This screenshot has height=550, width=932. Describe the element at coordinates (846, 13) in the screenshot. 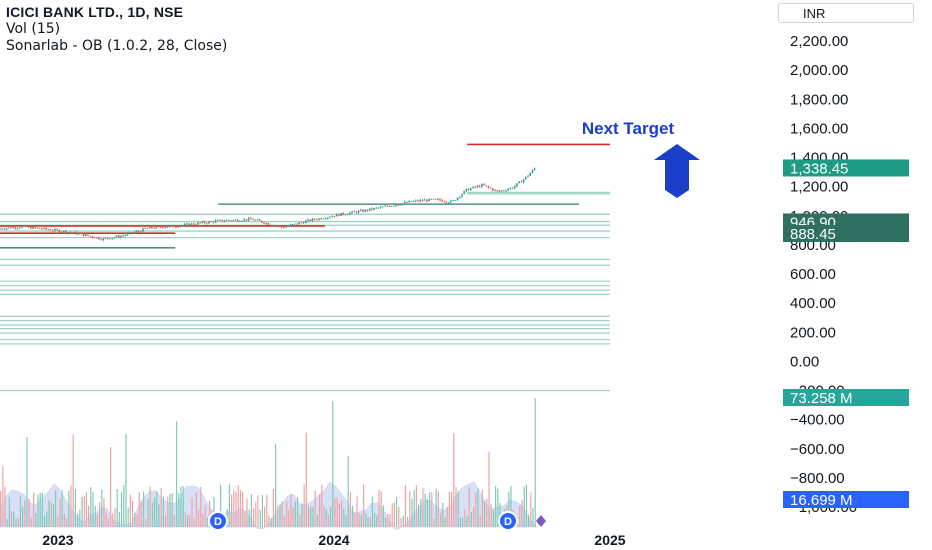

I see `currency-label: INR` at that location.